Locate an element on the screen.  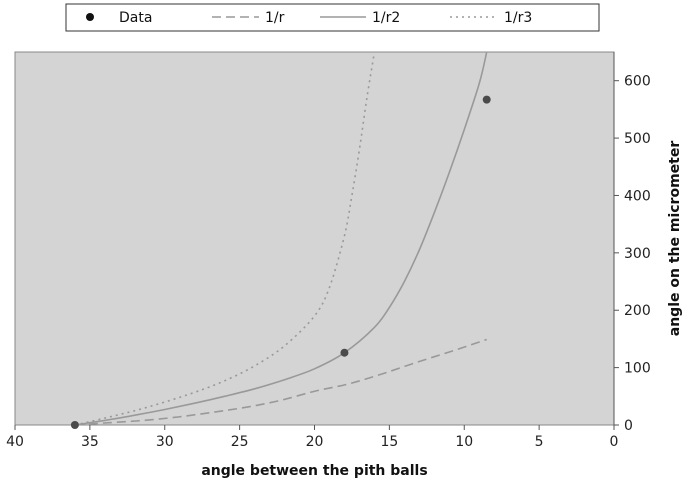
legend-item: Data is located at coordinates (119, 18).